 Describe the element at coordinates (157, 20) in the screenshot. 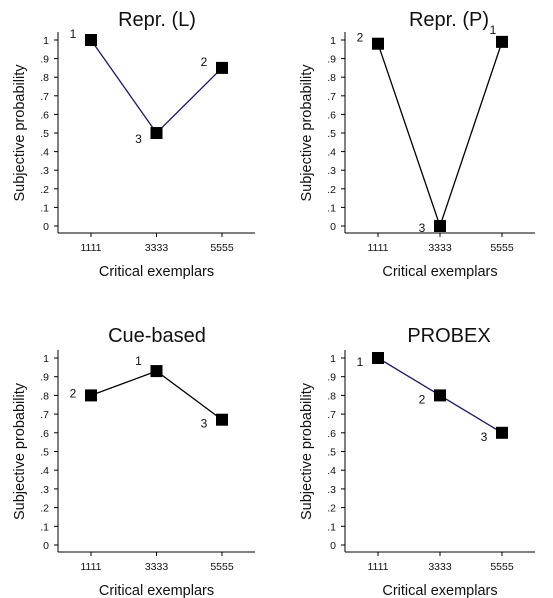

I see `chart-title: Repr. (L)` at that location.